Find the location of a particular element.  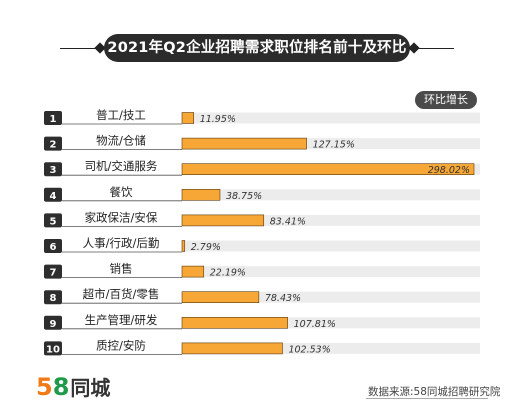

title-rule-right is located at coordinates (434, 48).